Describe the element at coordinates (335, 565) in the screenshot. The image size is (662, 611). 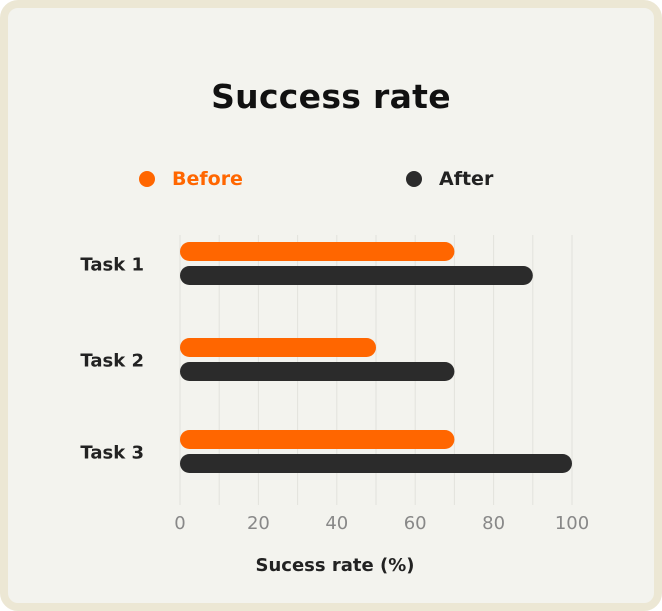
I see `x-axis-label: Sucess rate (%)` at that location.